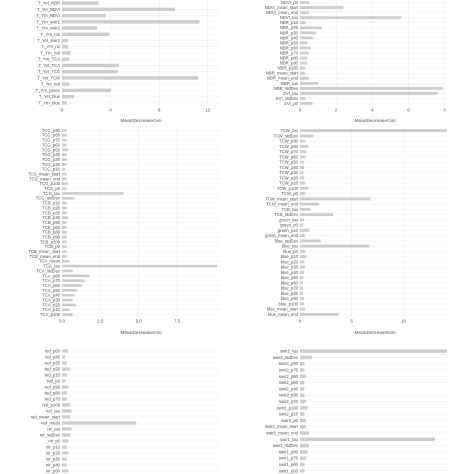 The width and height of the screenshot is (474, 474). I want to click on bar-TCA_p50, so click(70, 290).